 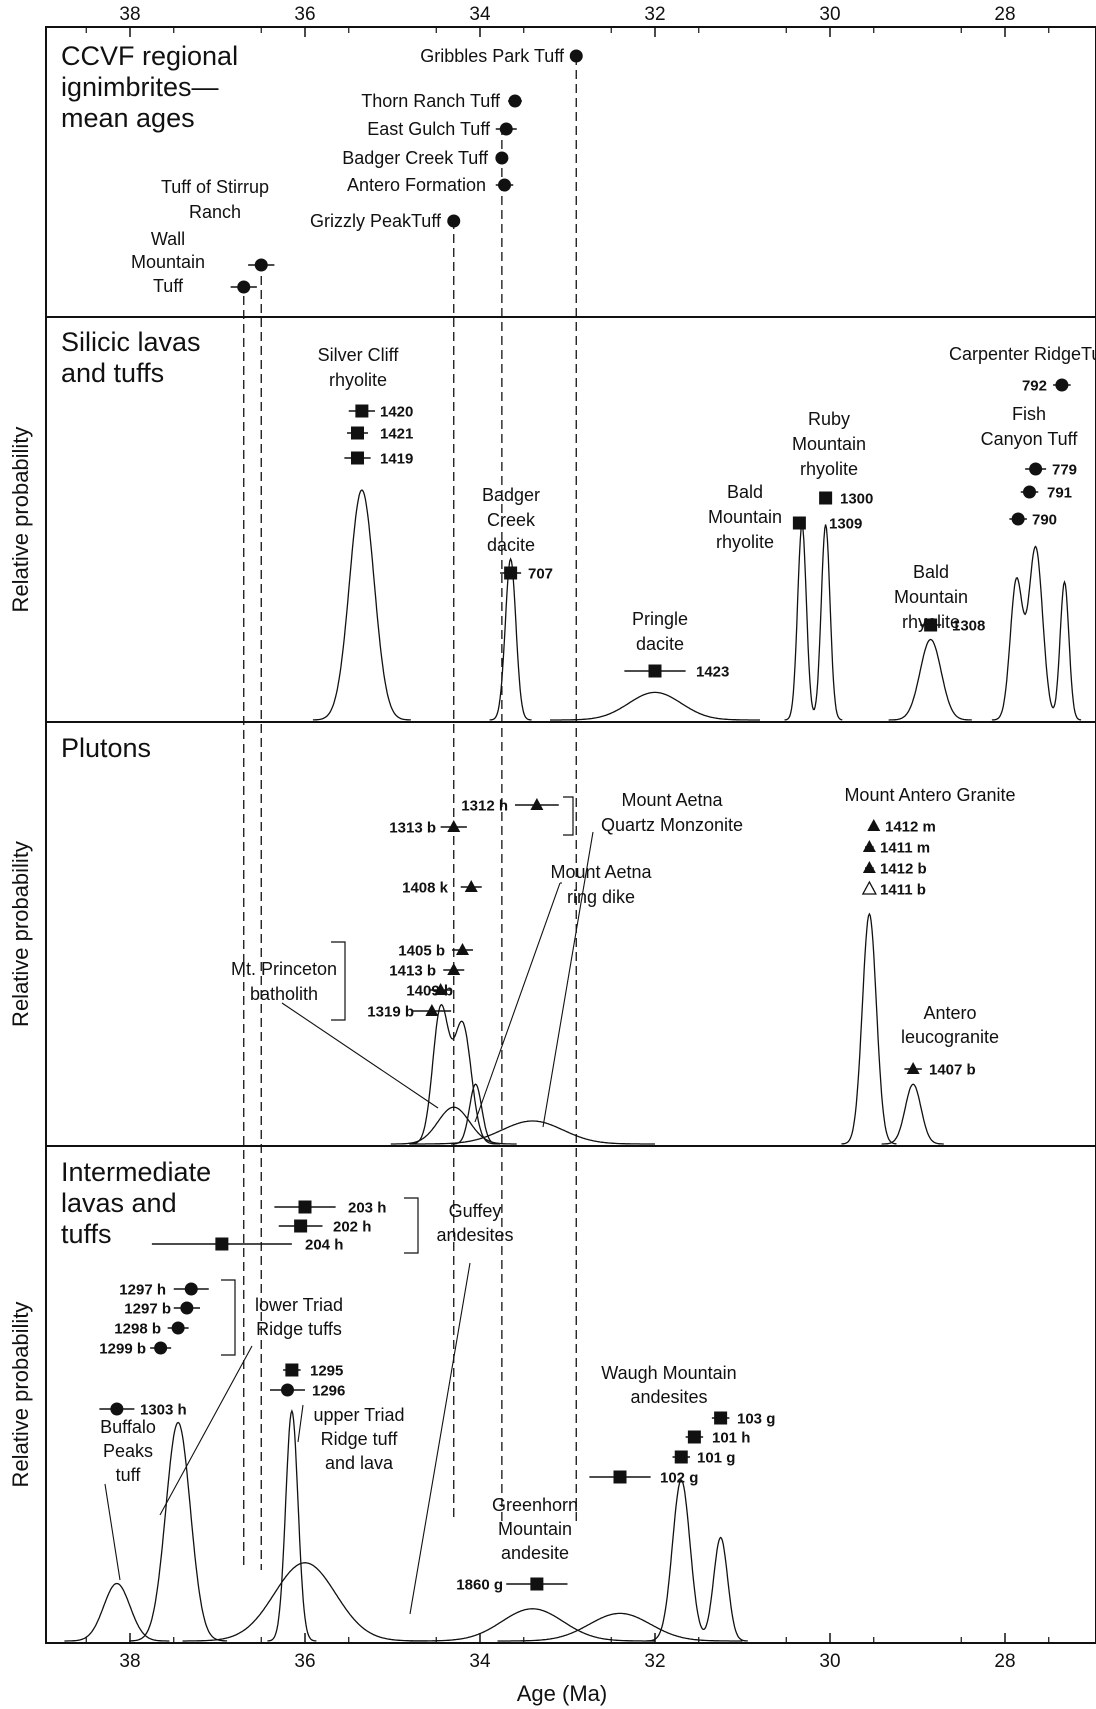 I want to click on sample-label: 1295, so click(x=326, y=1371).